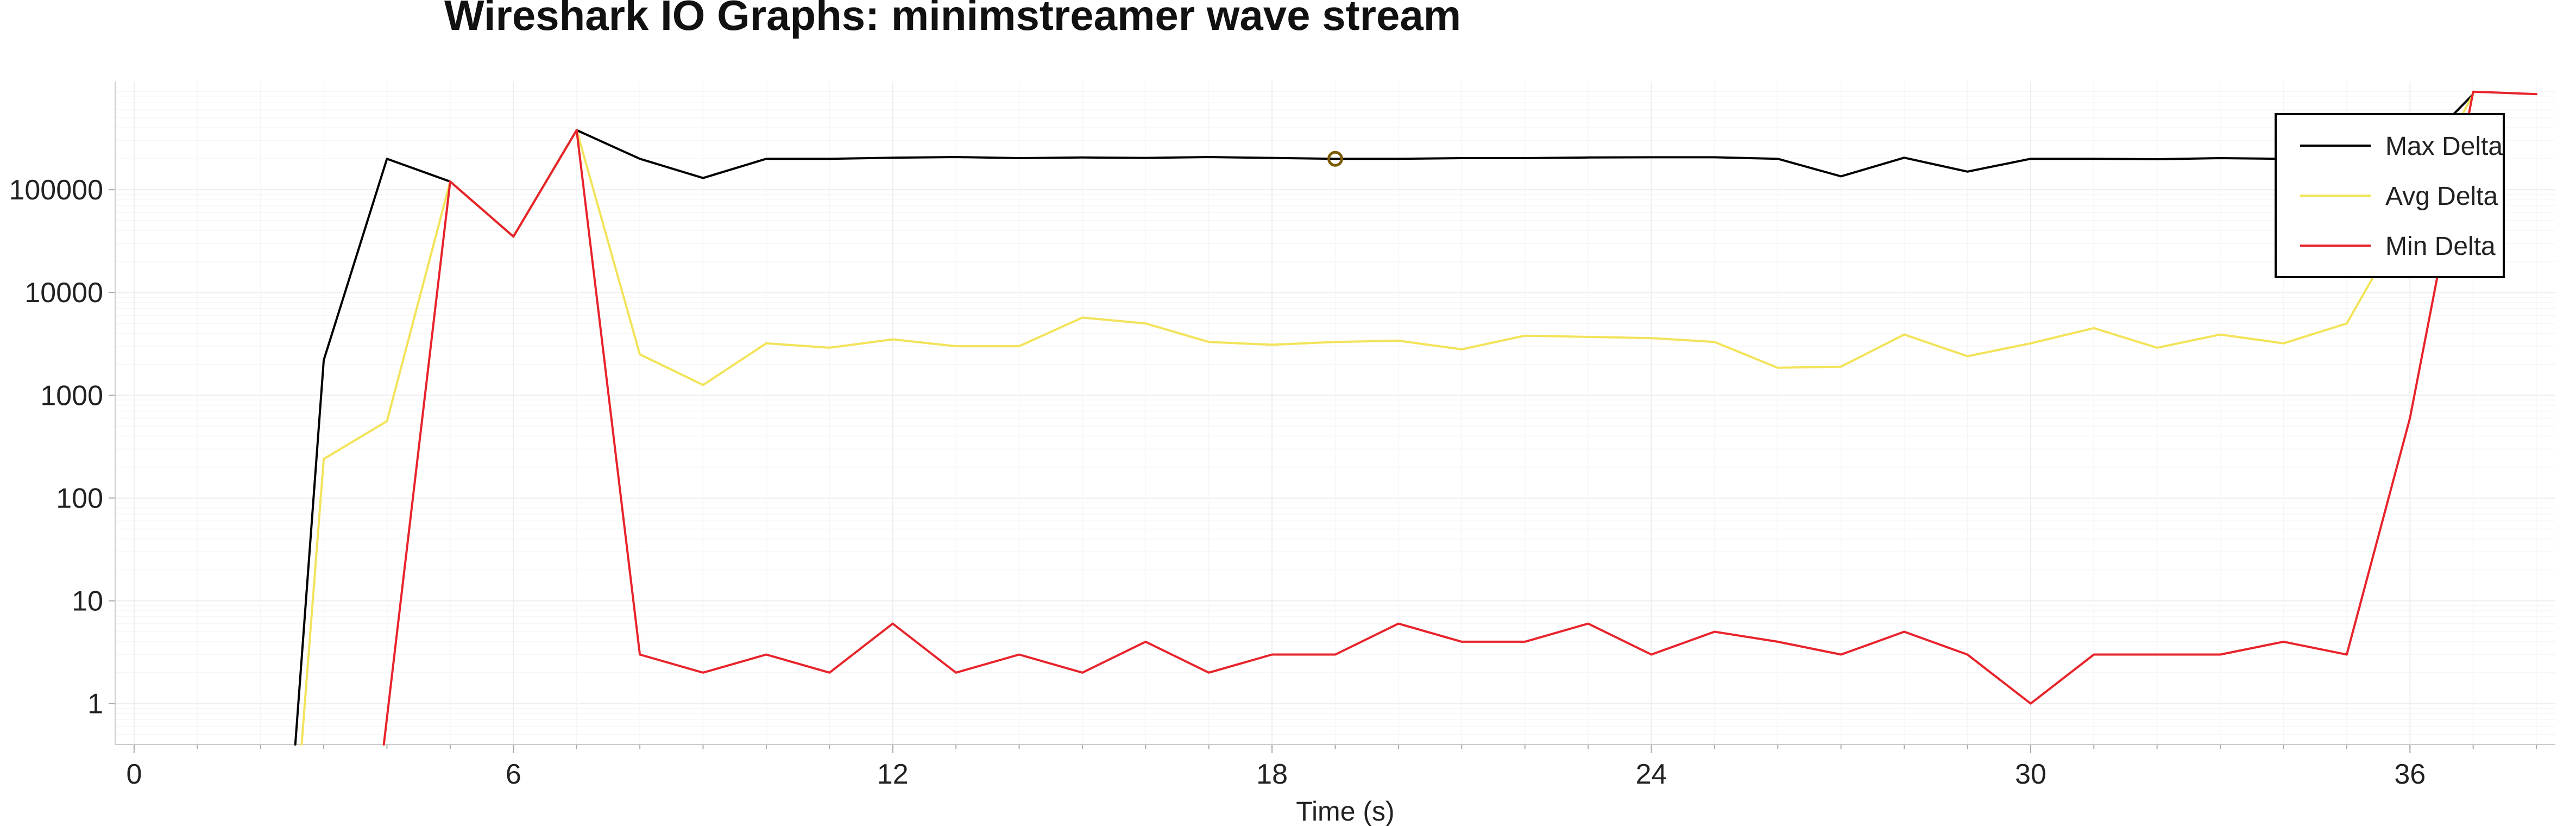 The width and height of the screenshot is (2576, 826). Describe the element at coordinates (63, 293) in the screenshot. I see `y-tick-label: 10000` at that location.